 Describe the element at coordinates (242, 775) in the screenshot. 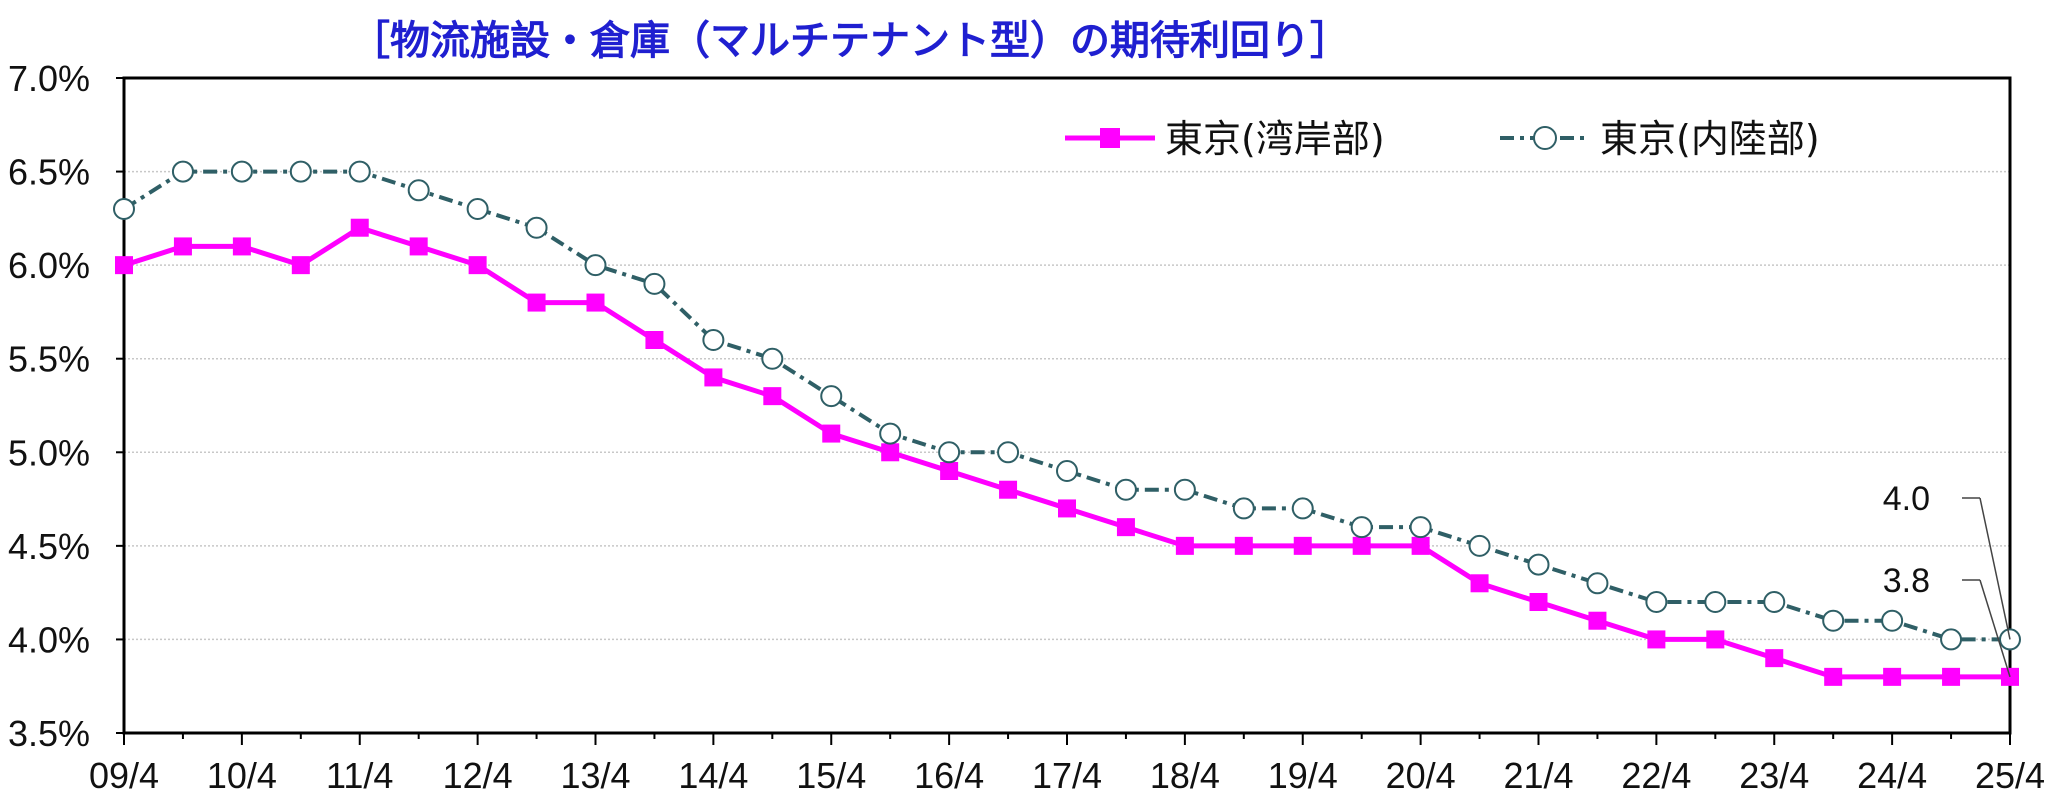

I see `x-tick-label: 10/4` at that location.